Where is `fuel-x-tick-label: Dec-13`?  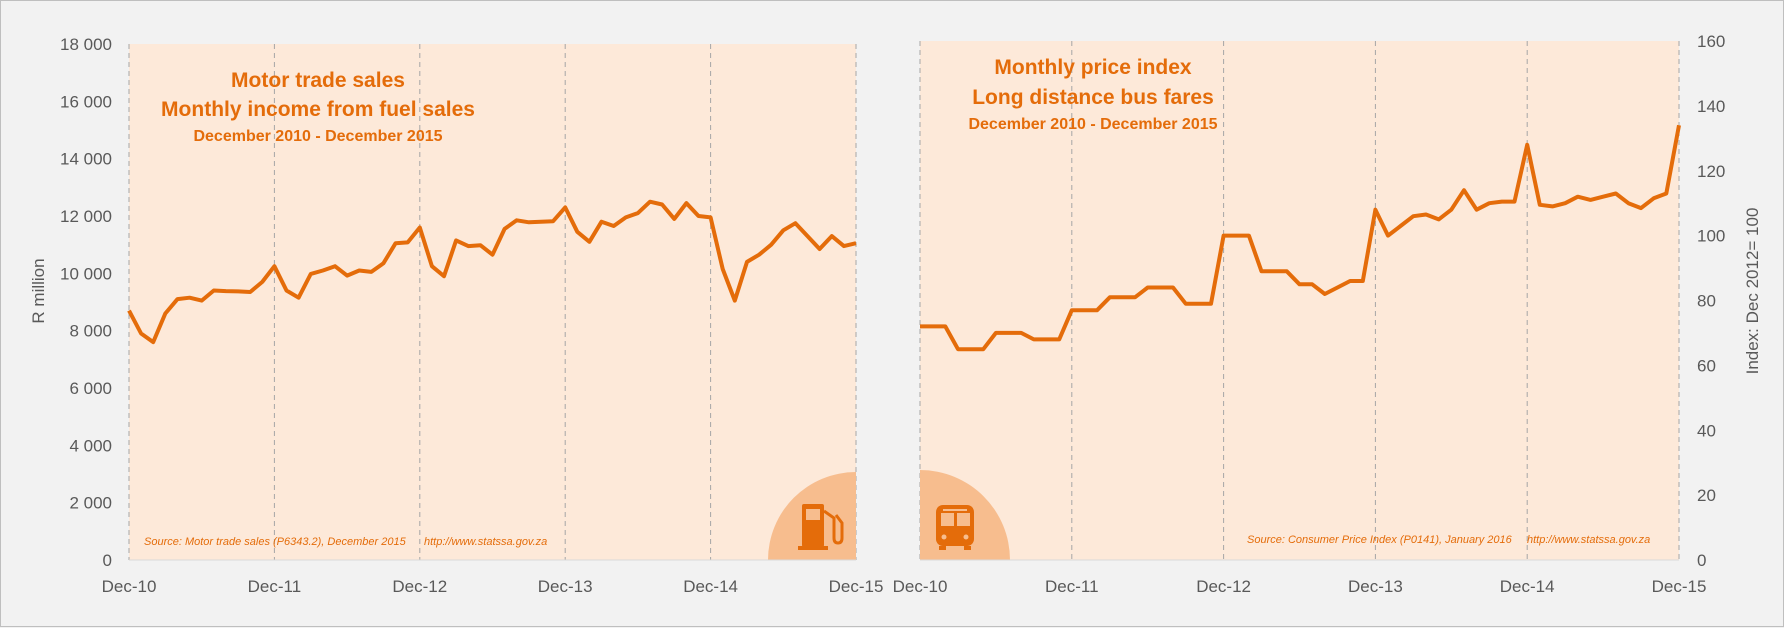 fuel-x-tick-label: Dec-13 is located at coordinates (565, 586).